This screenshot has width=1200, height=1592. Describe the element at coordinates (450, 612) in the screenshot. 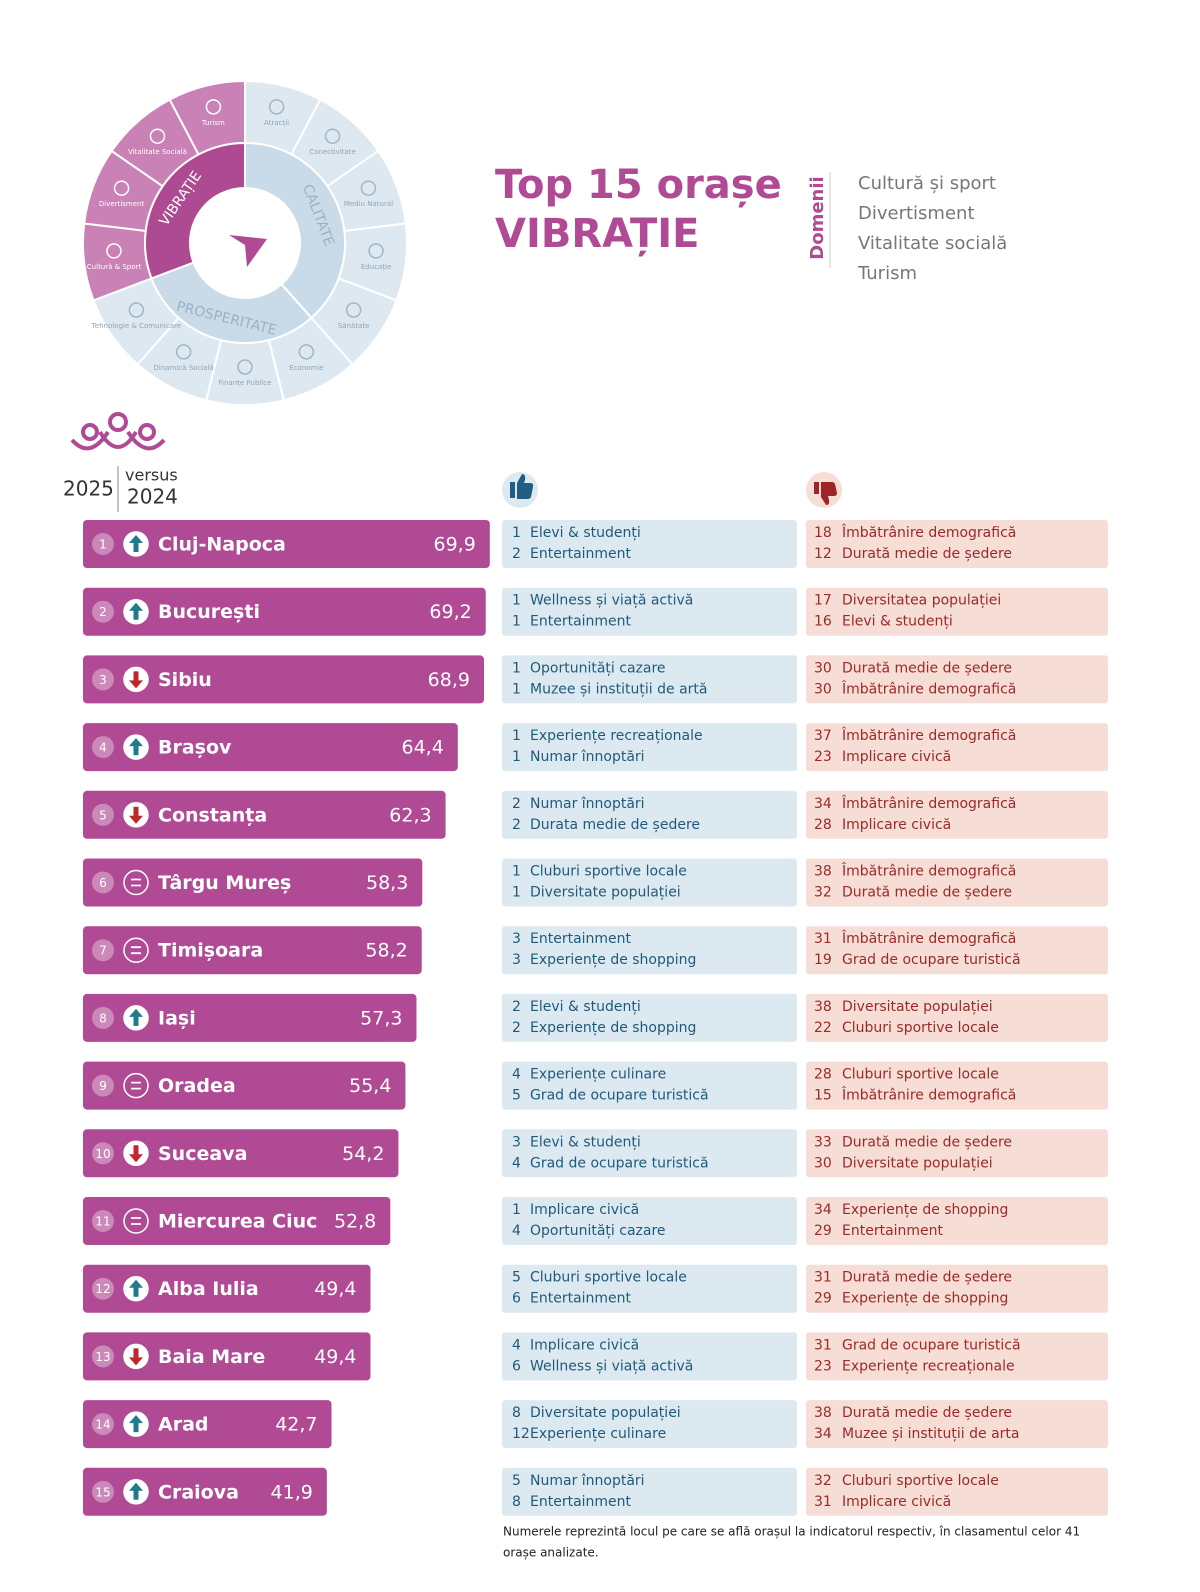

I see `score: 69,2` at that location.